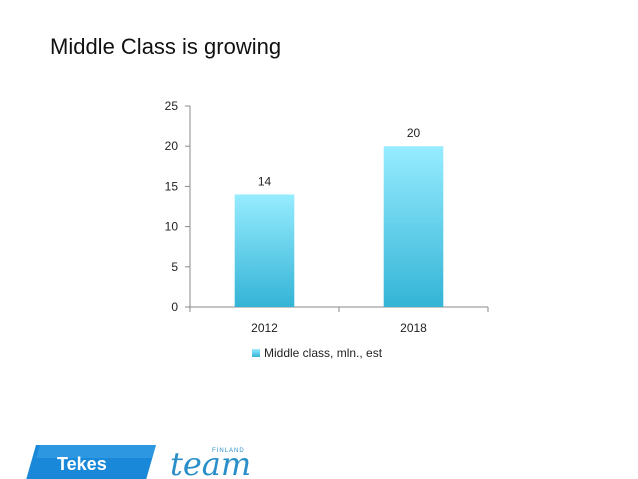  What do you see at coordinates (172, 106) in the screenshot?
I see `y-tick-label: 25` at bounding box center [172, 106].